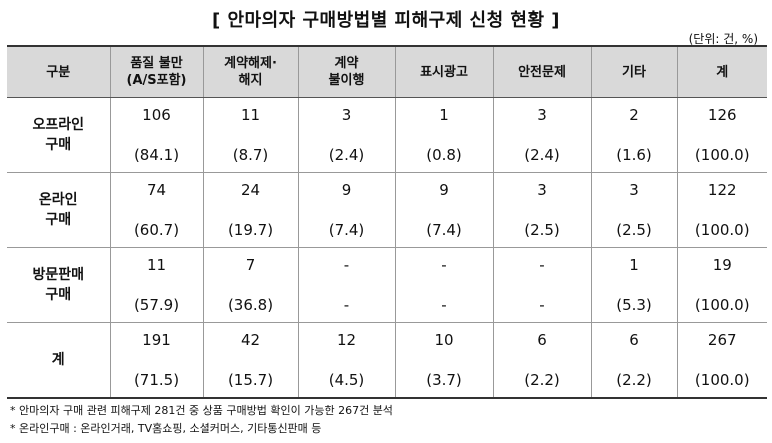  I want to click on table-cell: 1 (5.3), so click(634, 285).